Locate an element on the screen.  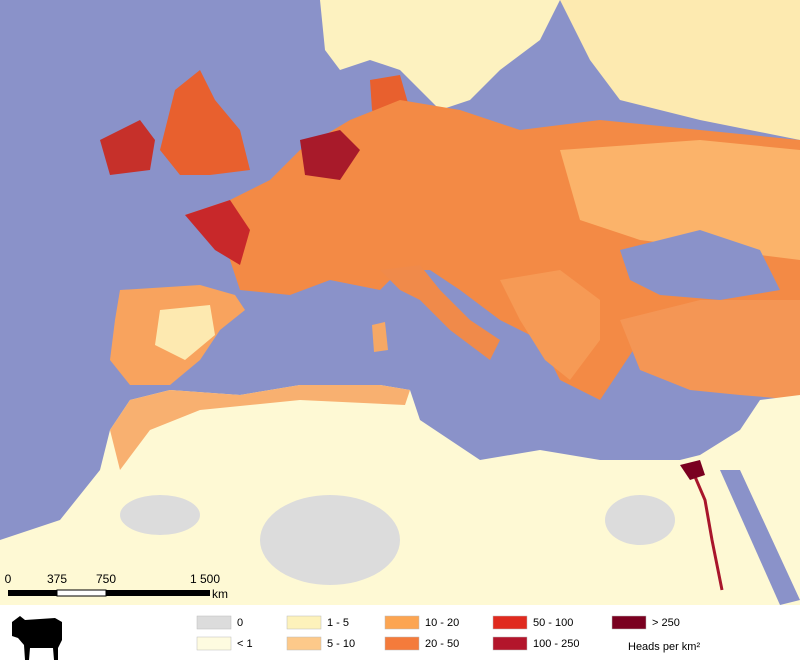
legend-label: 1 - 5 is located at coordinates (338, 623).